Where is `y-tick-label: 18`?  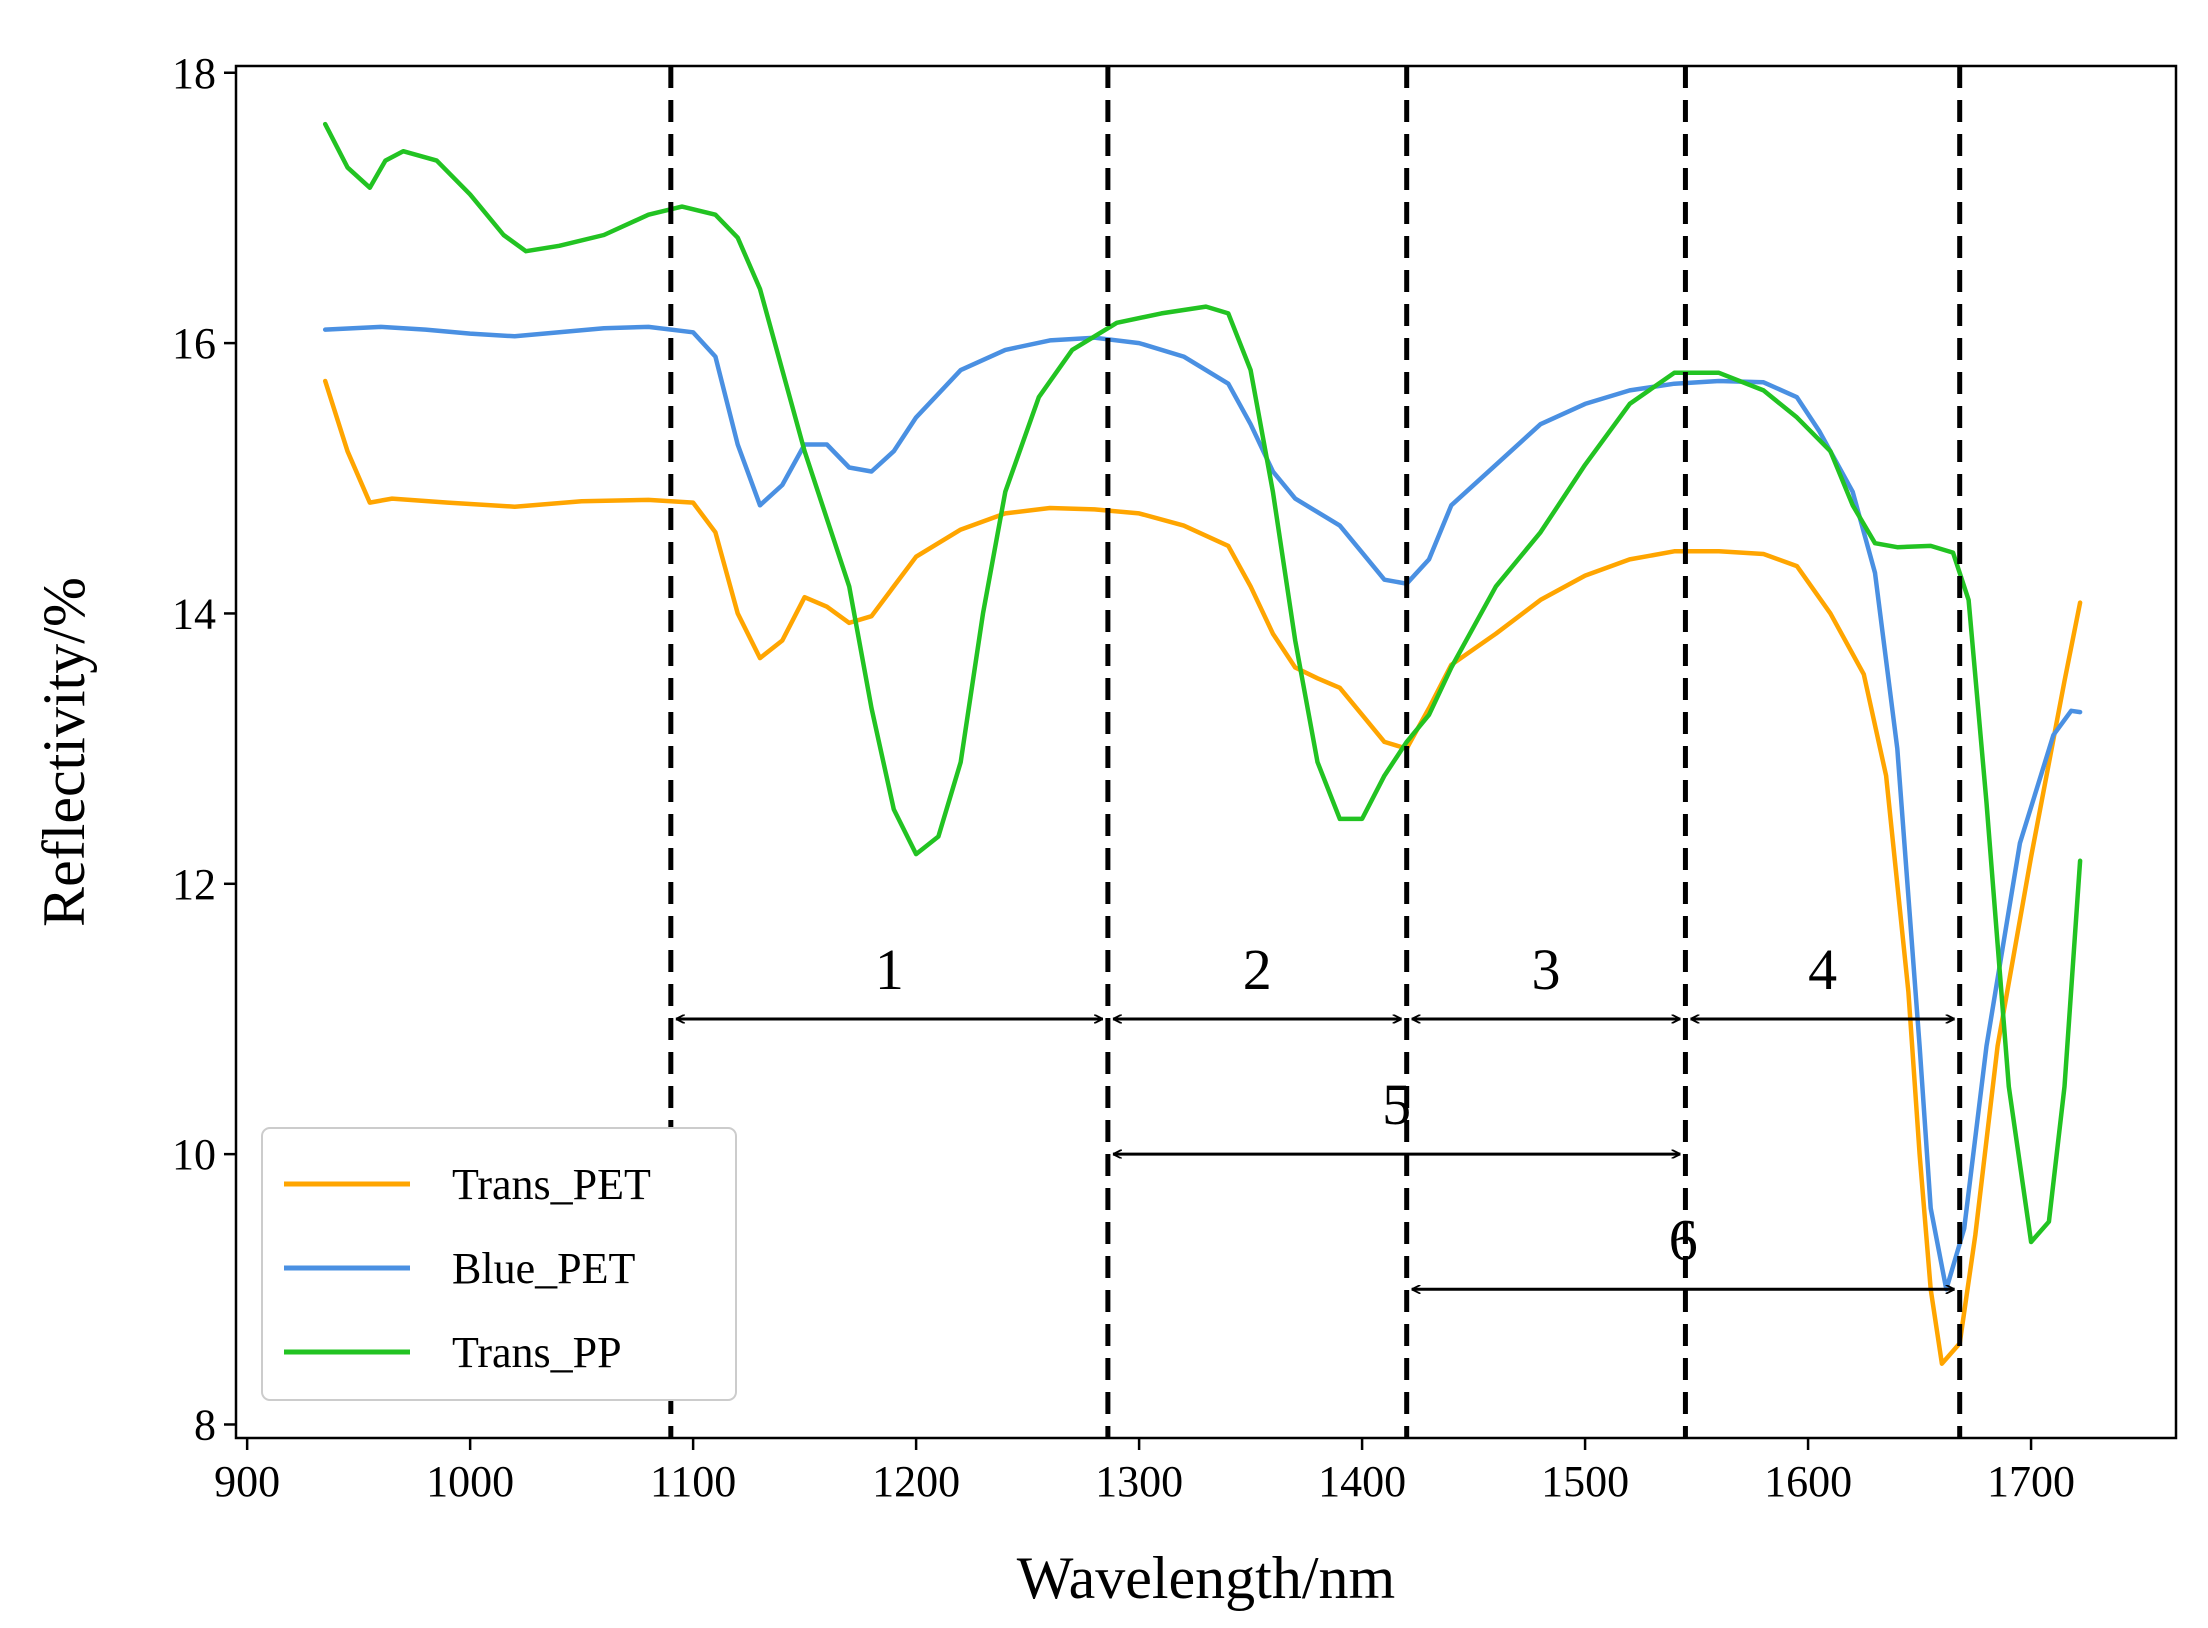 y-tick-label: 18 is located at coordinates (194, 73).